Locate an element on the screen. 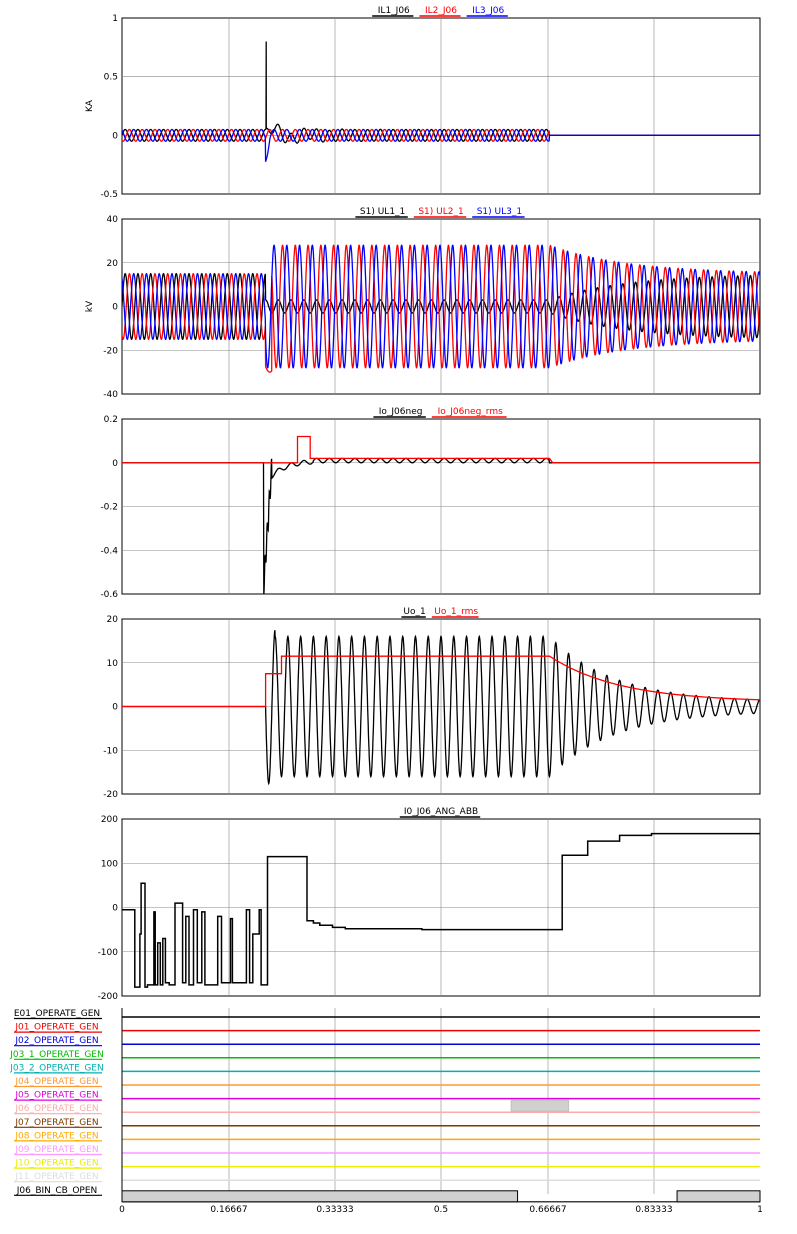 This screenshot has width=797, height=1234. legend-entry: Uo_1 is located at coordinates (414, 612).